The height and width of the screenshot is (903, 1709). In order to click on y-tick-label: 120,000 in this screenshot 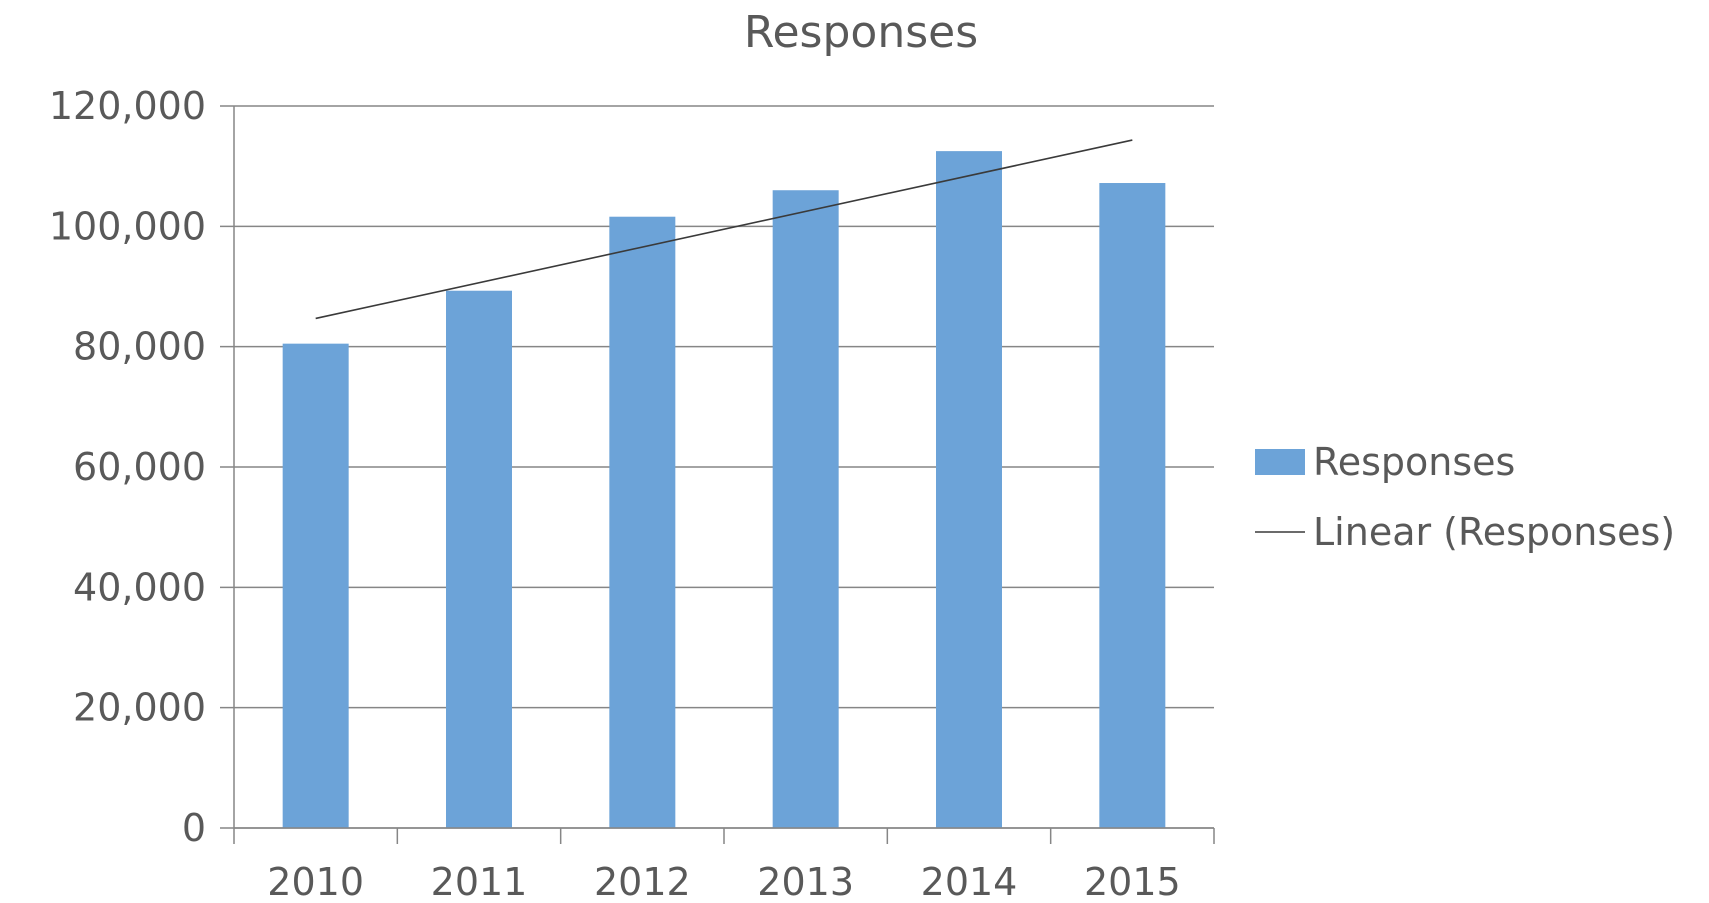, I will do `click(127, 106)`.